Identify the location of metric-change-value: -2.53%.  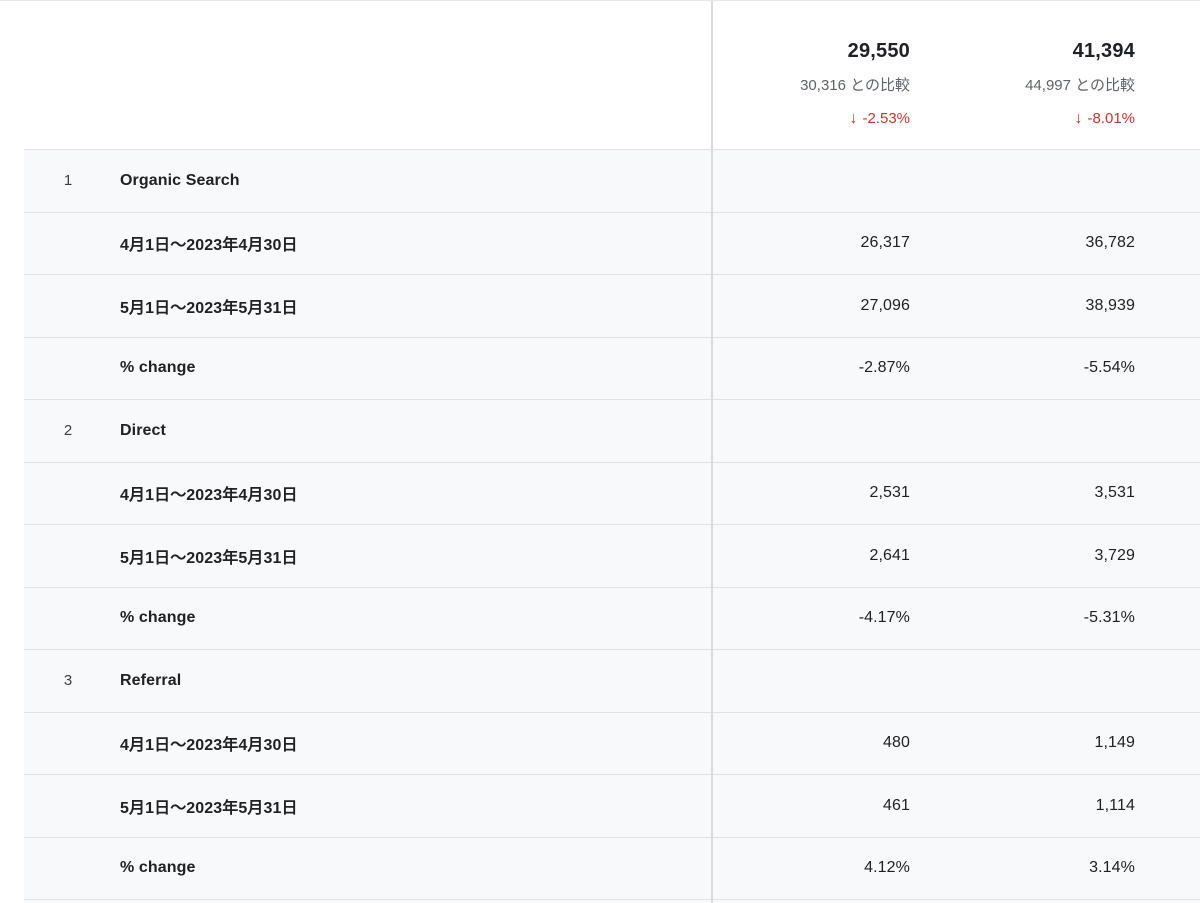
(886, 118).